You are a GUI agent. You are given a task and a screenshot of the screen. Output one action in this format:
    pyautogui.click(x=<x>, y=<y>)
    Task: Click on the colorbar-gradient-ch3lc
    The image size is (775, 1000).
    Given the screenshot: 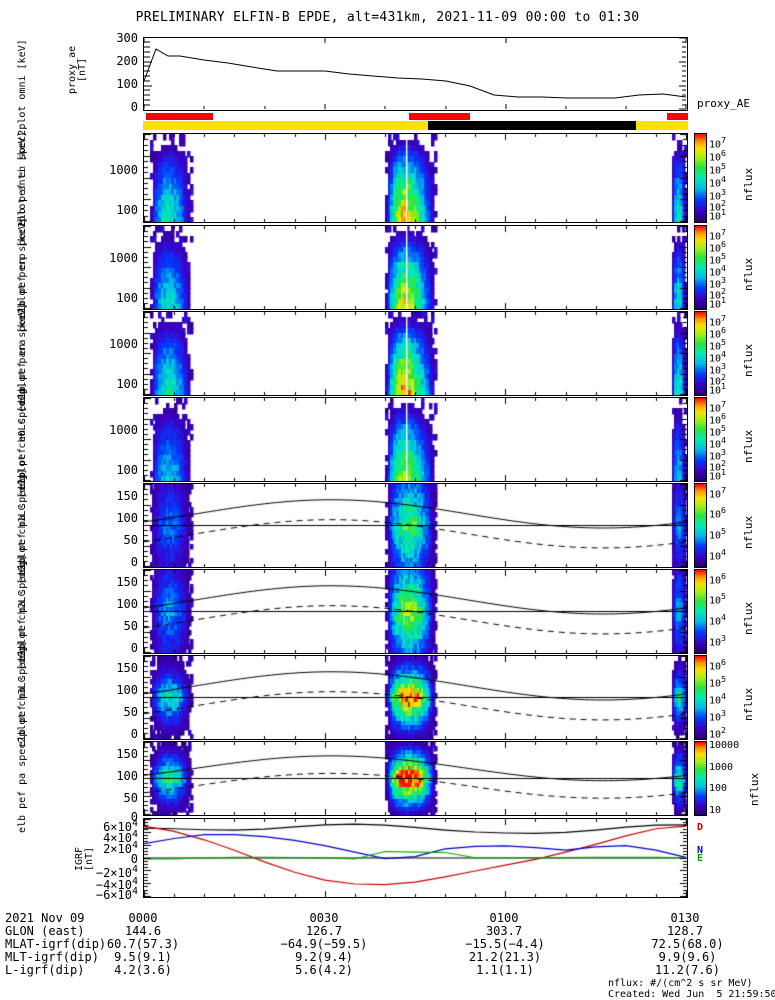 What is the action you would take?
    pyautogui.click(x=700, y=778)
    